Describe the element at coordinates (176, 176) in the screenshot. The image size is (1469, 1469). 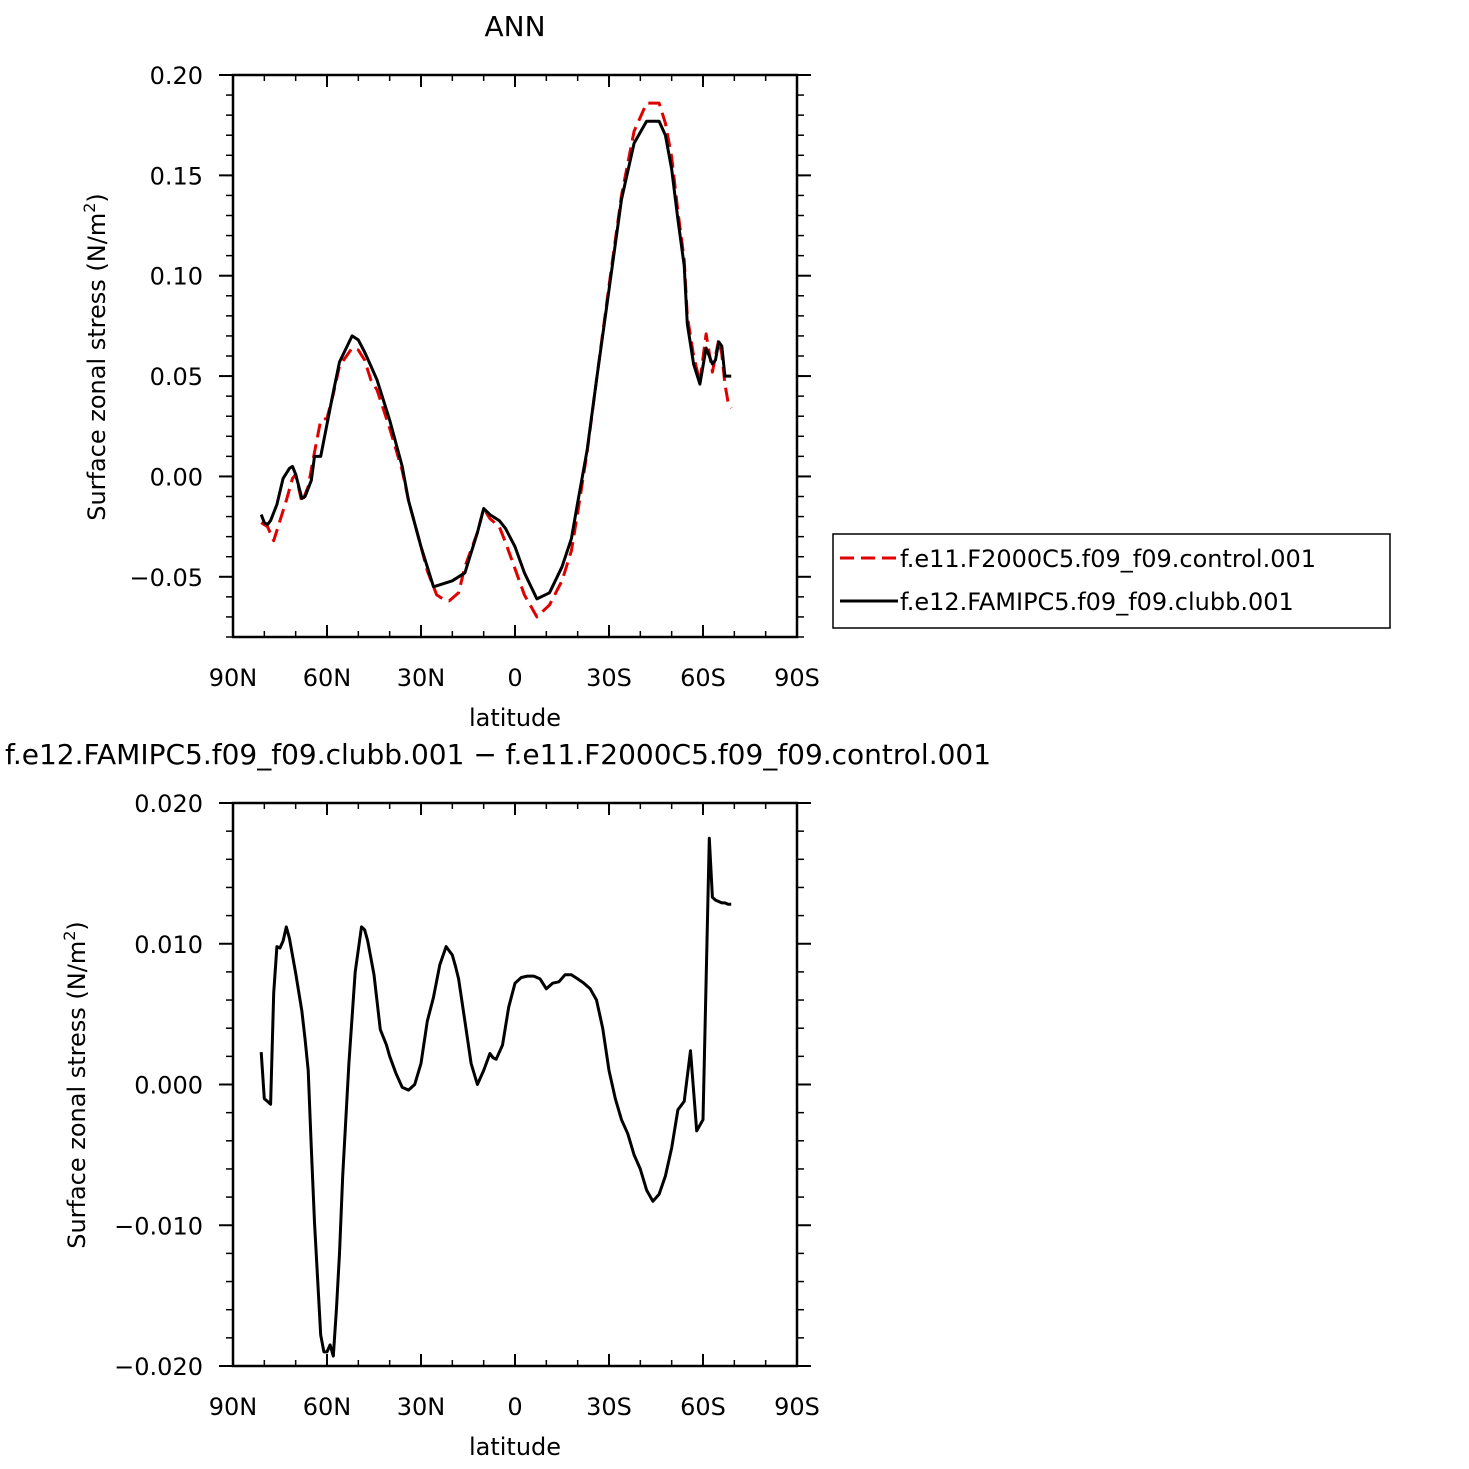
I see `y-tick-label: 0.15` at that location.